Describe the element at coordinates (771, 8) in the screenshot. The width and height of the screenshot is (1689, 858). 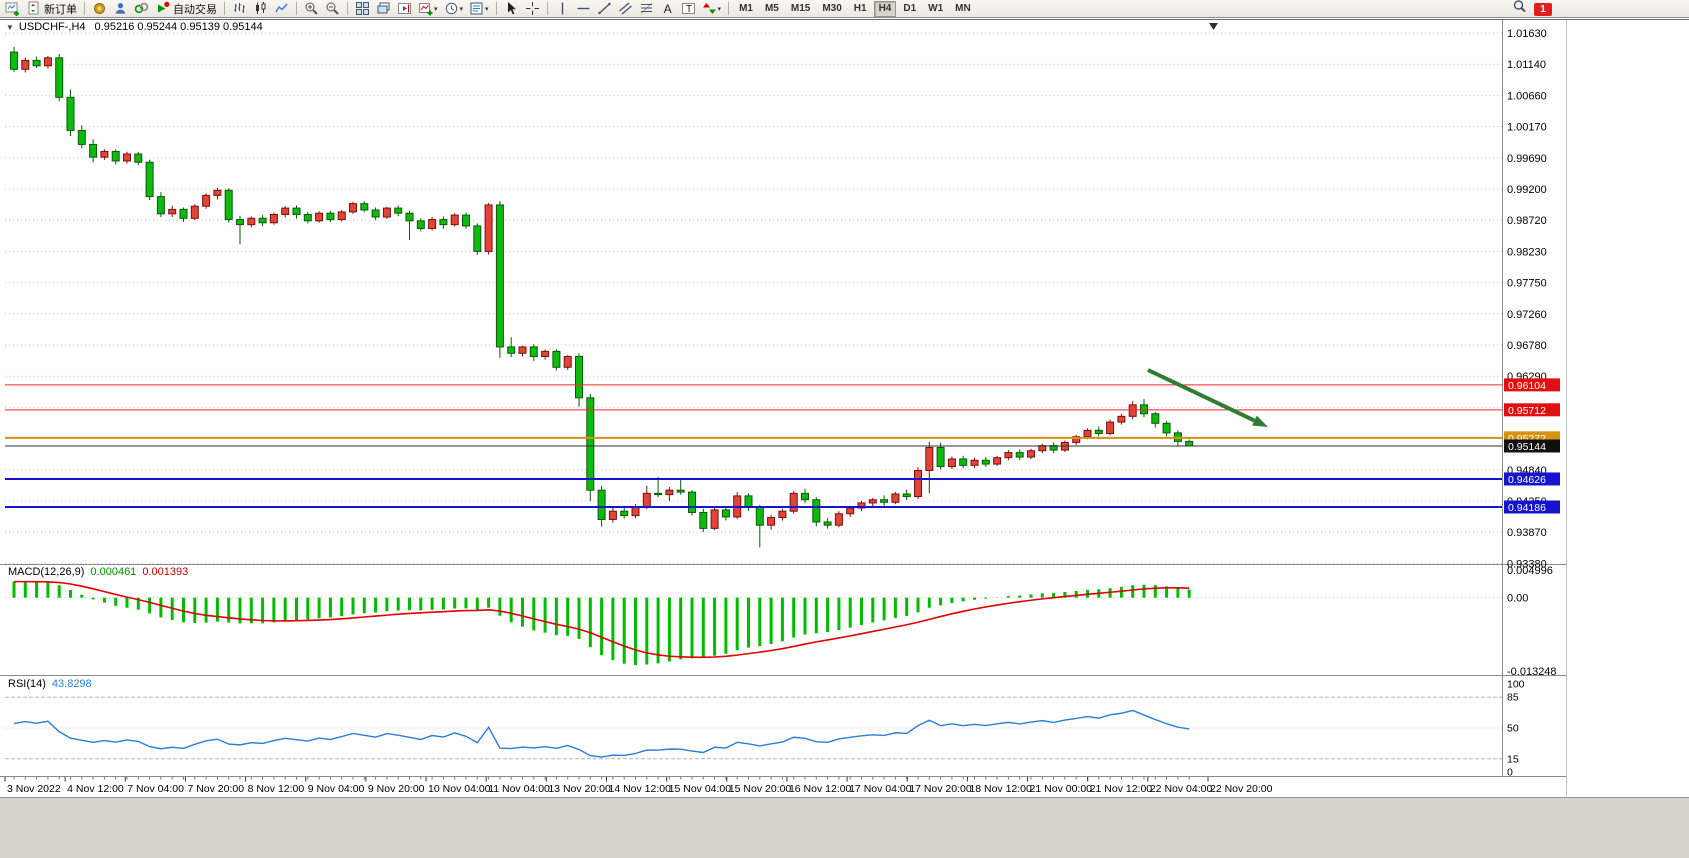
I see `tf-m5-button: M5` at that location.